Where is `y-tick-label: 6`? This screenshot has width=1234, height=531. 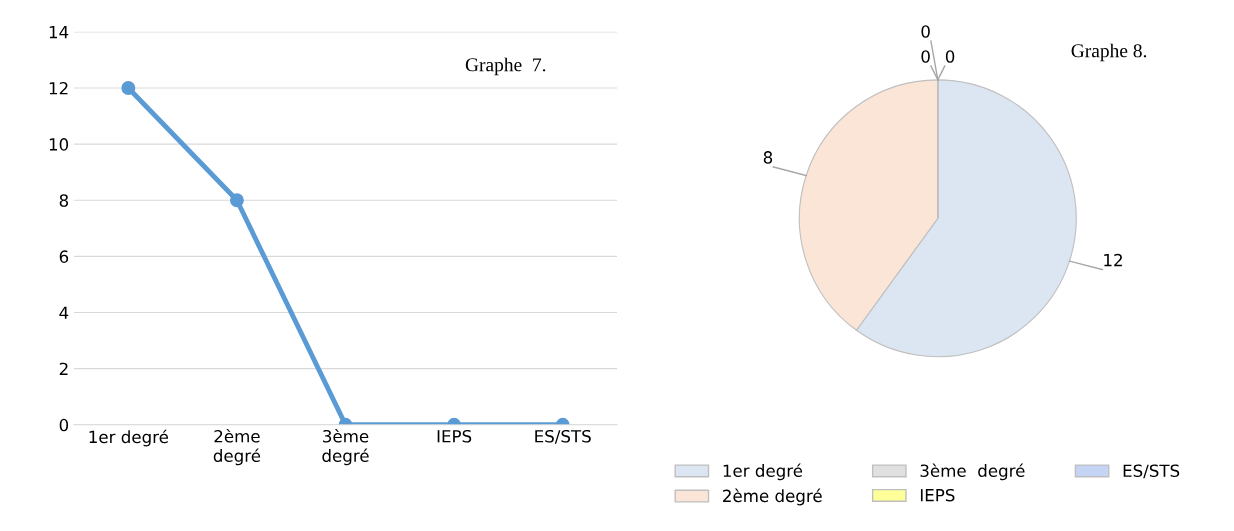 y-tick-label: 6 is located at coordinates (64, 256).